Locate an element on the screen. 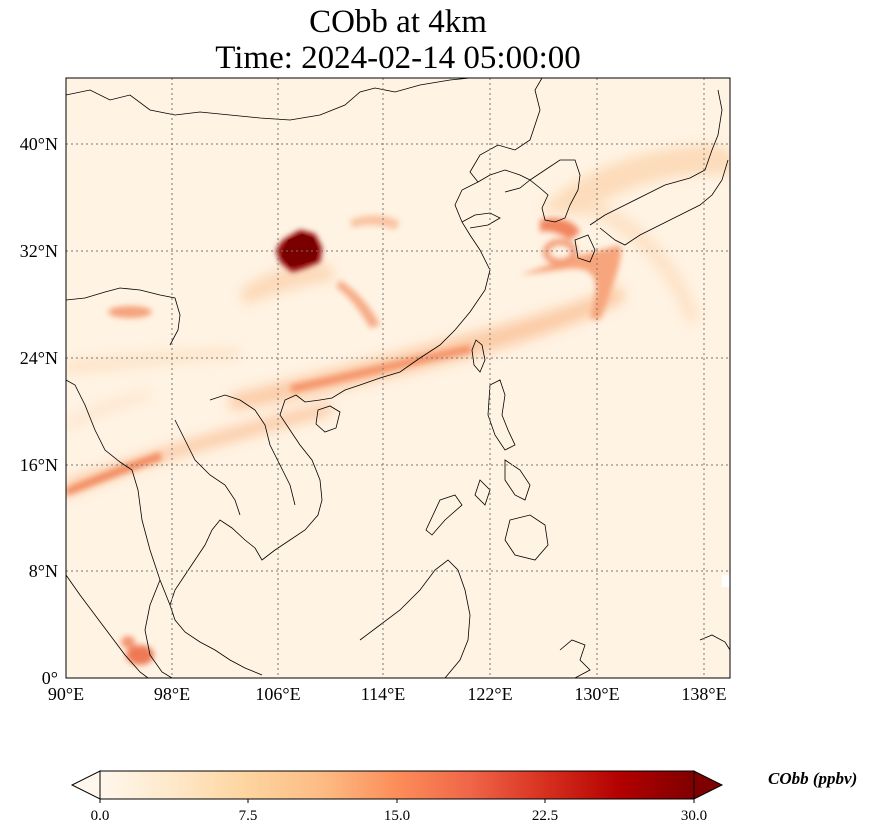 The image size is (887, 836). china-coast is located at coordinates (419, 240).